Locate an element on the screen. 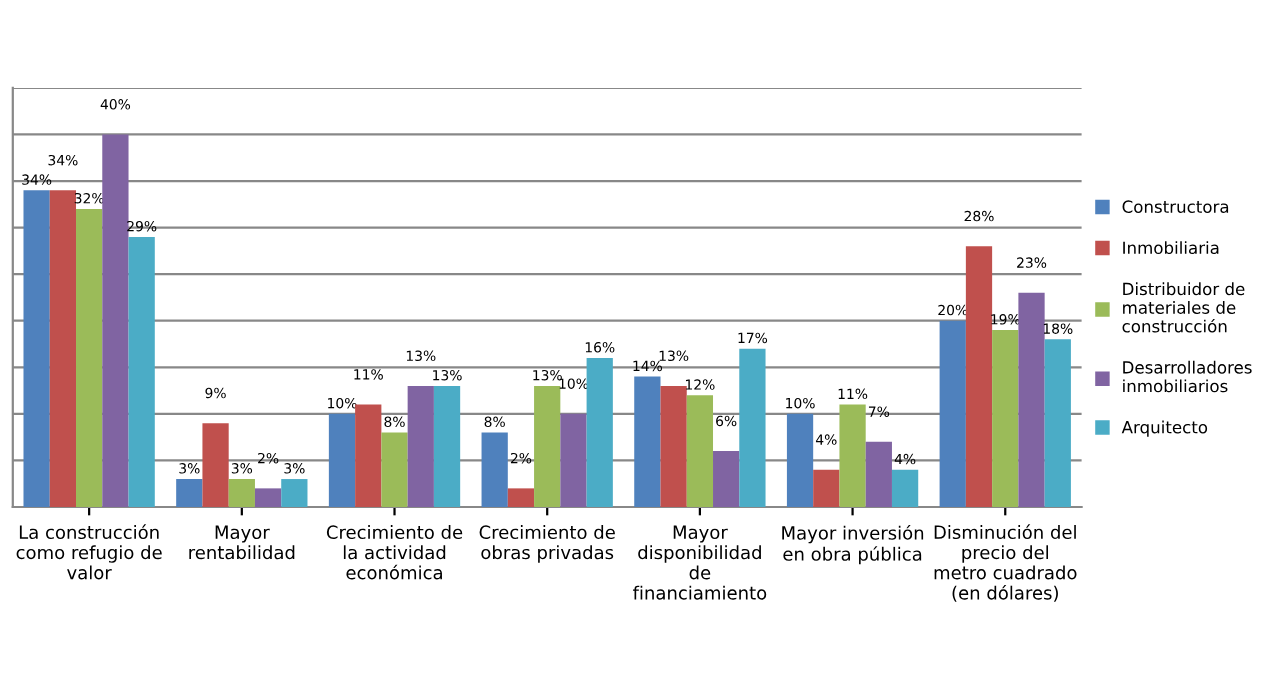 This screenshot has width=1280, height=676. legend-label: Constructora is located at coordinates (1175, 206).